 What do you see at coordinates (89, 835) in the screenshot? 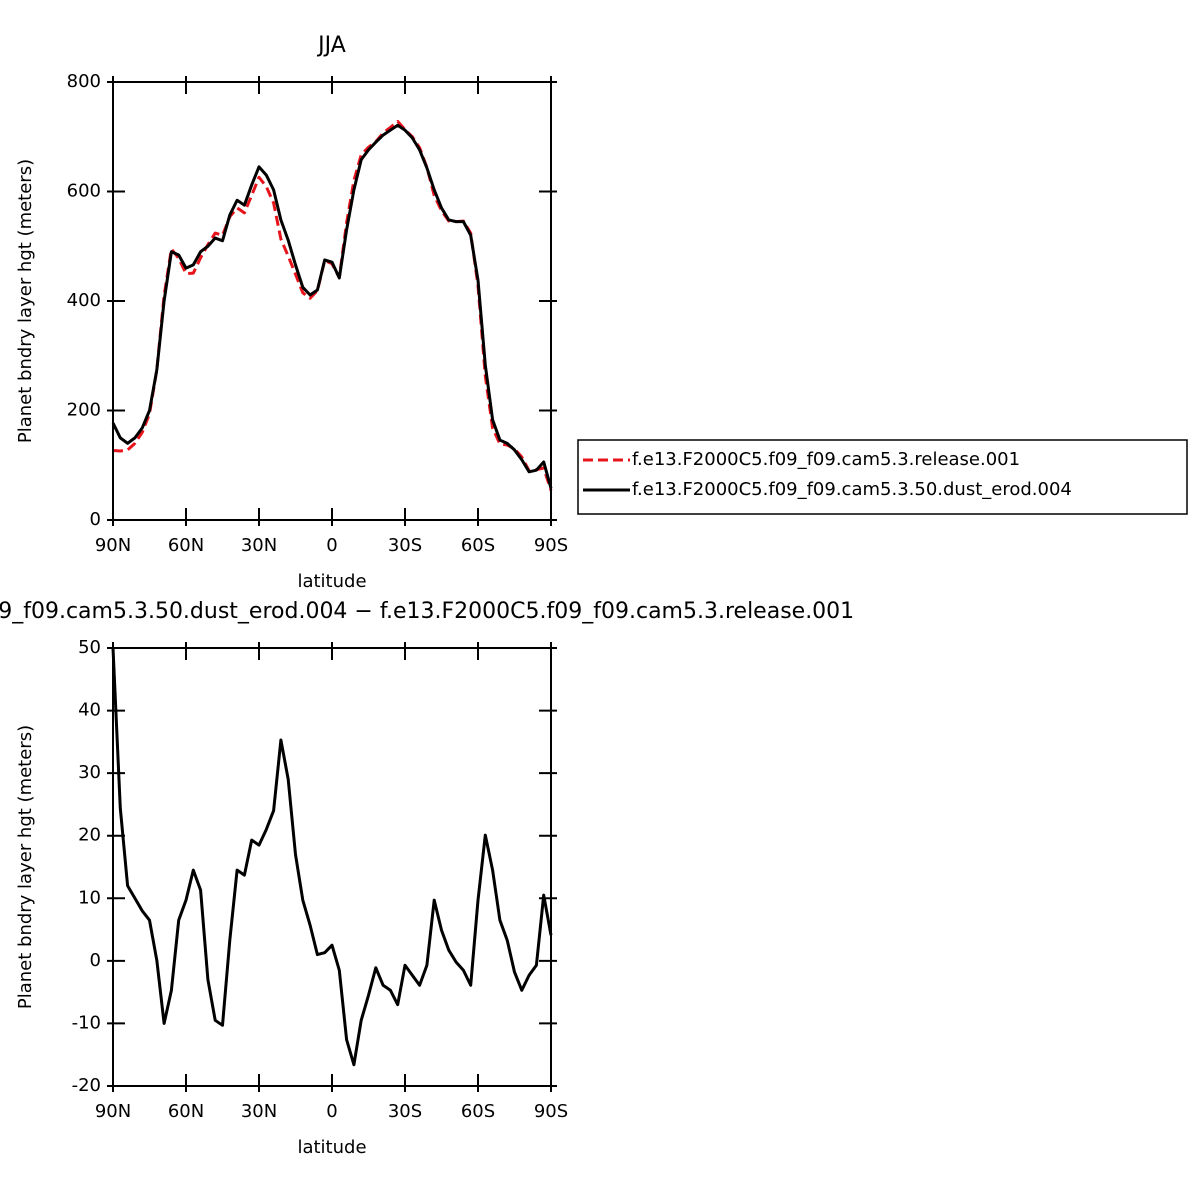
I see `y-tick-label: 20` at bounding box center [89, 835].